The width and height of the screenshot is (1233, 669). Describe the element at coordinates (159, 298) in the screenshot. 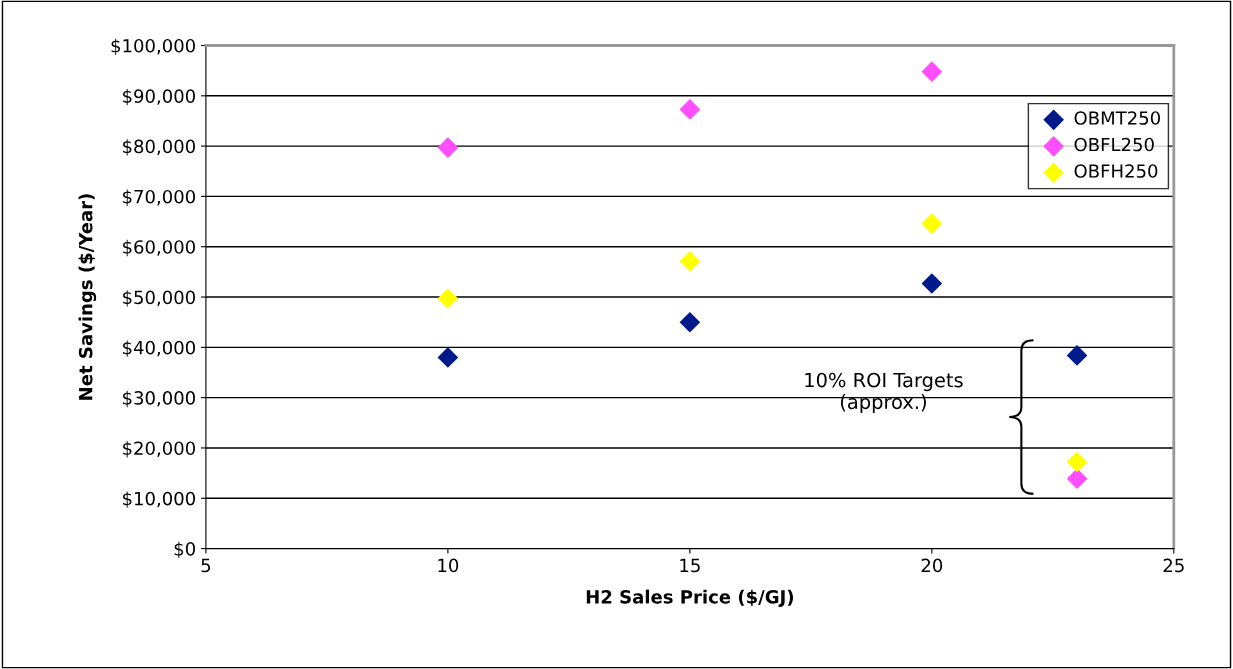

I see `y-tick-label: $50,000` at that location.